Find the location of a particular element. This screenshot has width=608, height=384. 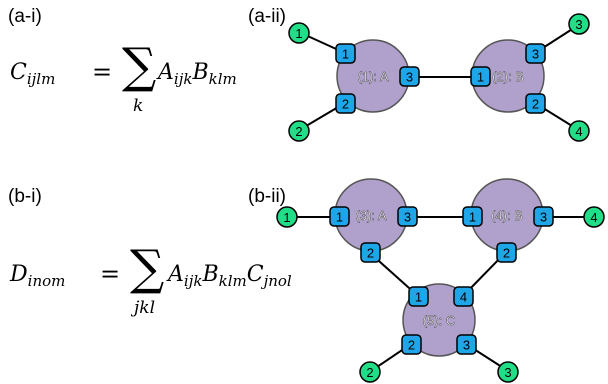

open-leg-a-4: 4 is located at coordinates (579, 131).